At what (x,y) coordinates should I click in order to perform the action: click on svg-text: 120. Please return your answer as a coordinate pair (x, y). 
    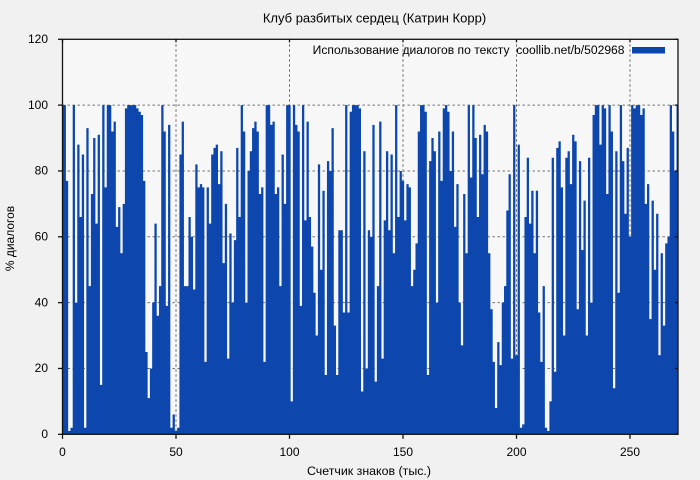
    Looking at the image, I should click on (38, 39).